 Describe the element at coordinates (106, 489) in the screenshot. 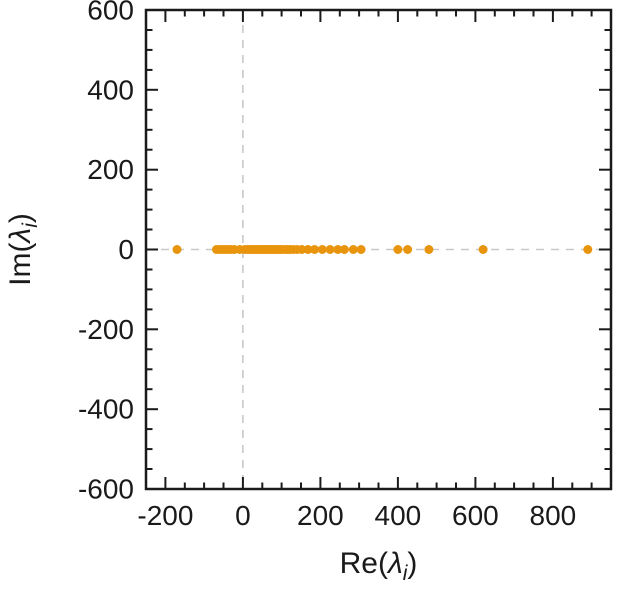

I see `y-tick-label: -600` at that location.